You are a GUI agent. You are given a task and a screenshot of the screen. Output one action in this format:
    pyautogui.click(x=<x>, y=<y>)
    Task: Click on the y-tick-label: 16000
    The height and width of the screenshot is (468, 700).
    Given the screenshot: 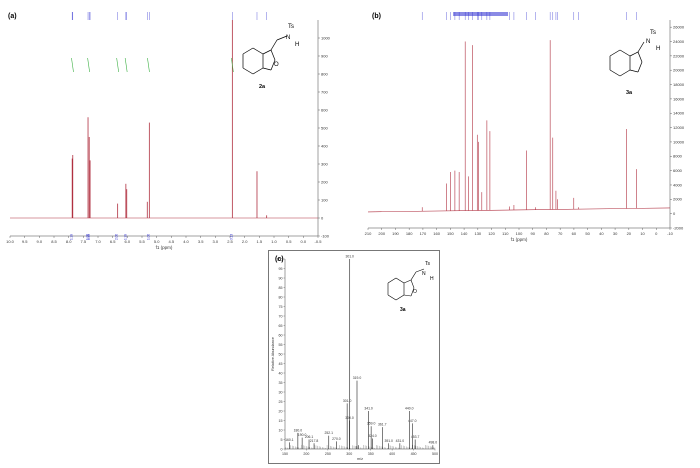 What is the action you would take?
    pyautogui.click(x=679, y=98)
    